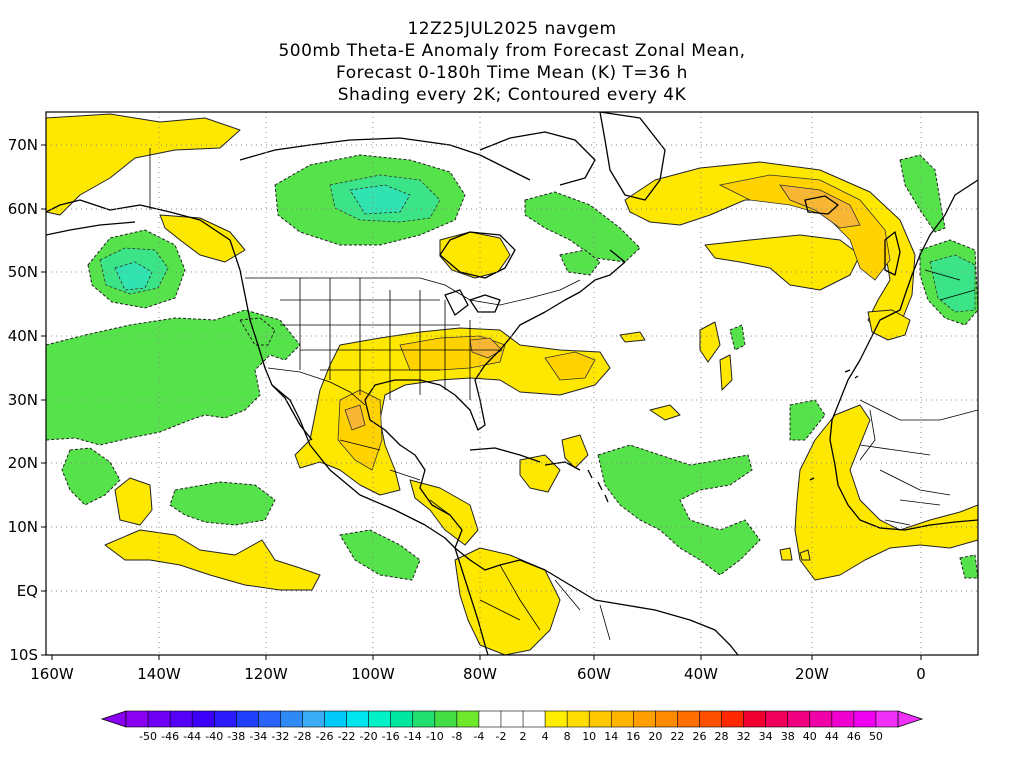  What do you see at coordinates (633, 736) in the screenshot?
I see `colorbar-label: 16` at bounding box center [633, 736].